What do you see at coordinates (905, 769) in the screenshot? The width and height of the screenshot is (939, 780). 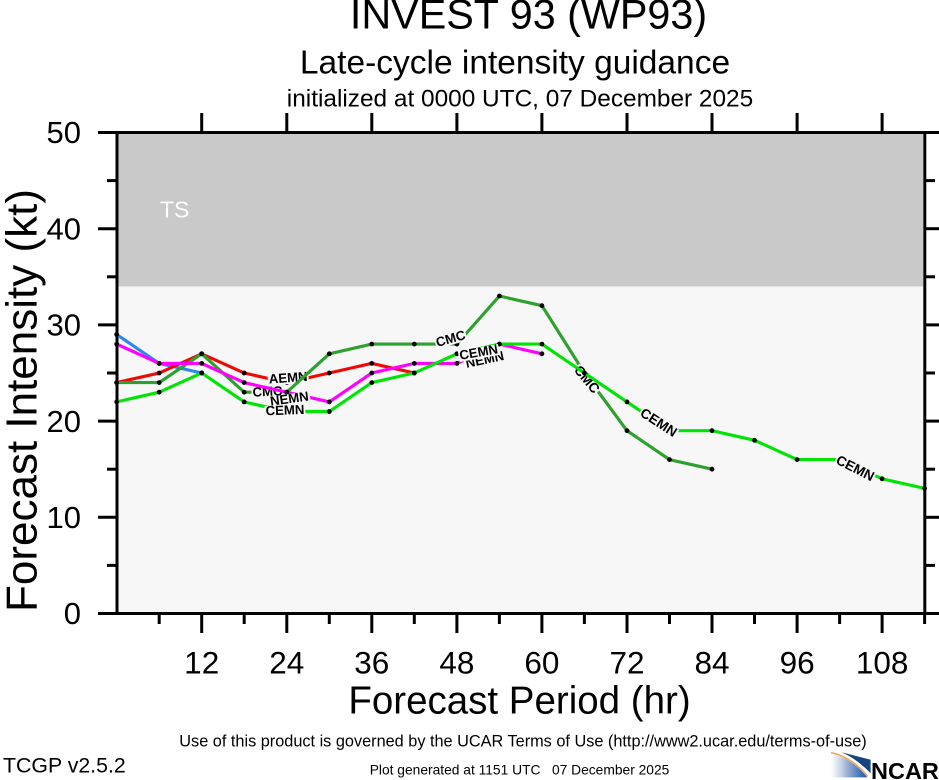 I see `svg-text: NCAR` at bounding box center [905, 769].